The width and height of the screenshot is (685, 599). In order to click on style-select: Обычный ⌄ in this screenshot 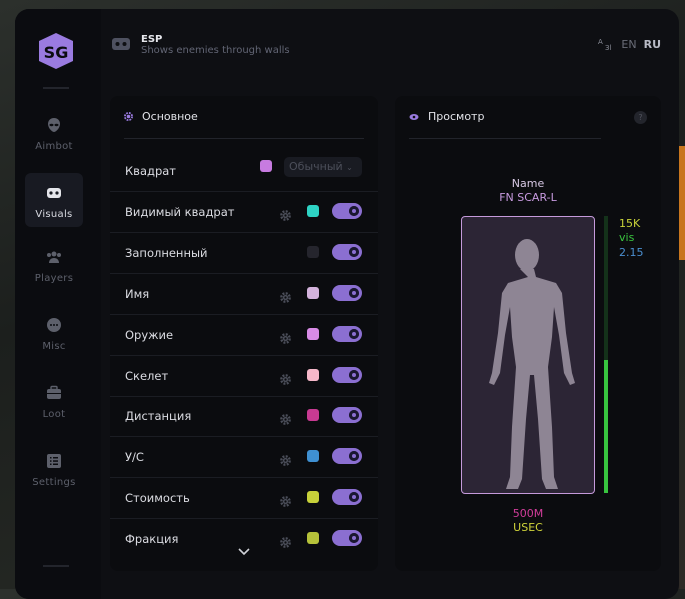, I will do `click(323, 167)`.